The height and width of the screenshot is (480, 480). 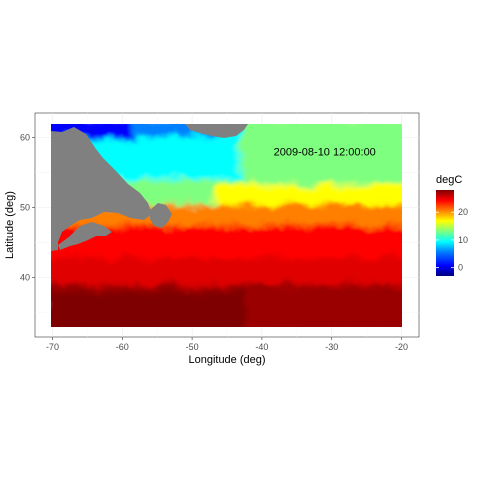 What do you see at coordinates (401, 347) in the screenshot?
I see `x-tick-label: -20` at bounding box center [401, 347].